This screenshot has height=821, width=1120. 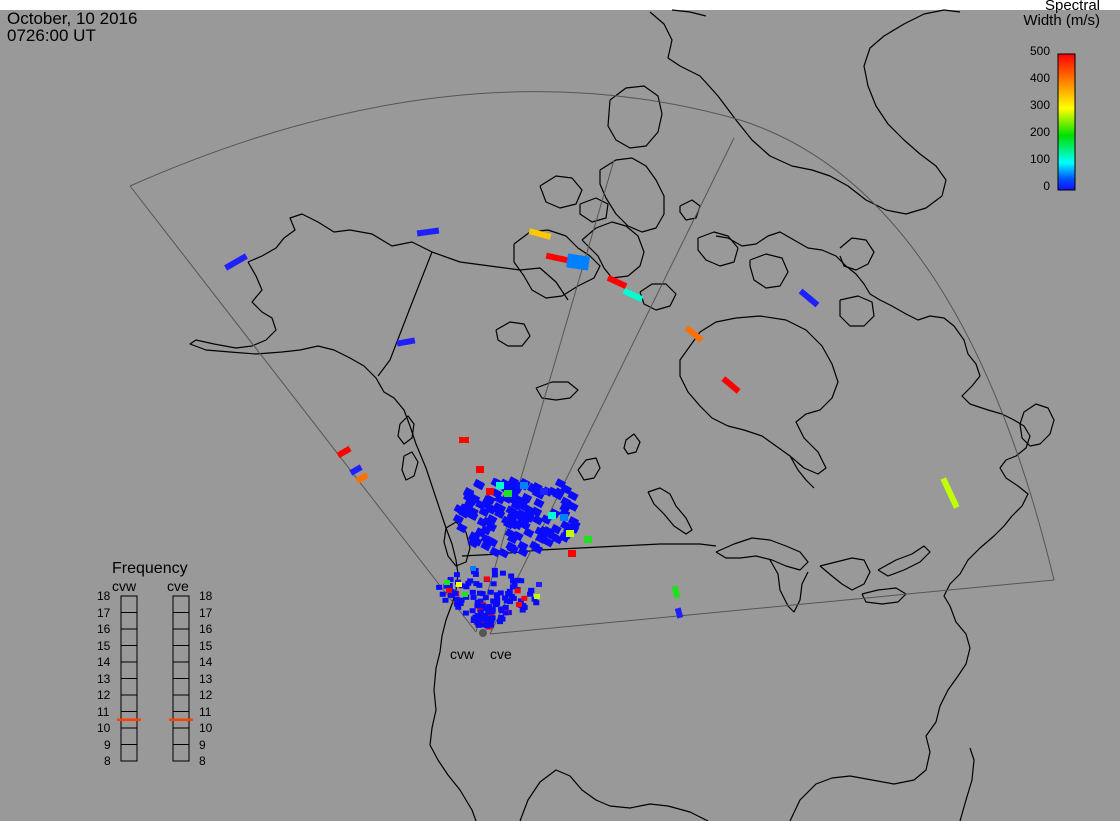 I want to click on frequency-column-label-cvw: cvw, so click(x=124, y=586).